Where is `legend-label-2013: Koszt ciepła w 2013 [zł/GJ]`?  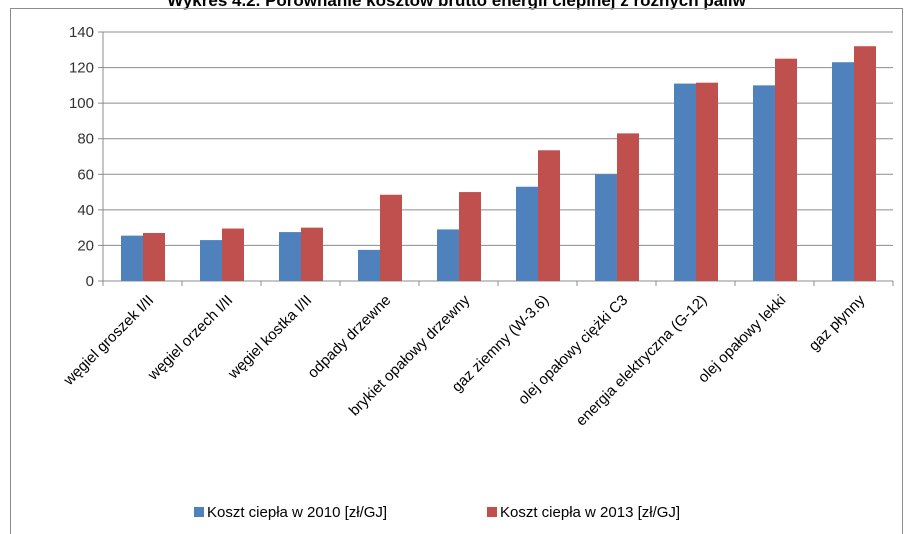
legend-label-2013: Koszt ciepła w 2013 [zł/GJ] is located at coordinates (590, 512).